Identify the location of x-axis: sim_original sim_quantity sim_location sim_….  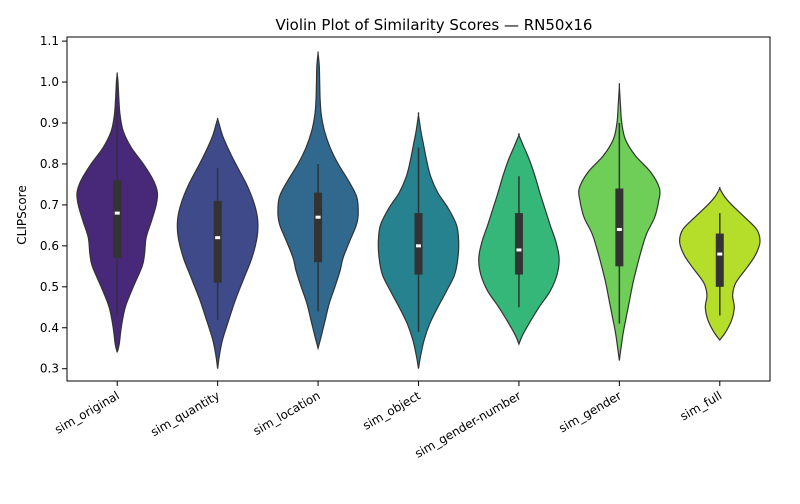
(388, 421).